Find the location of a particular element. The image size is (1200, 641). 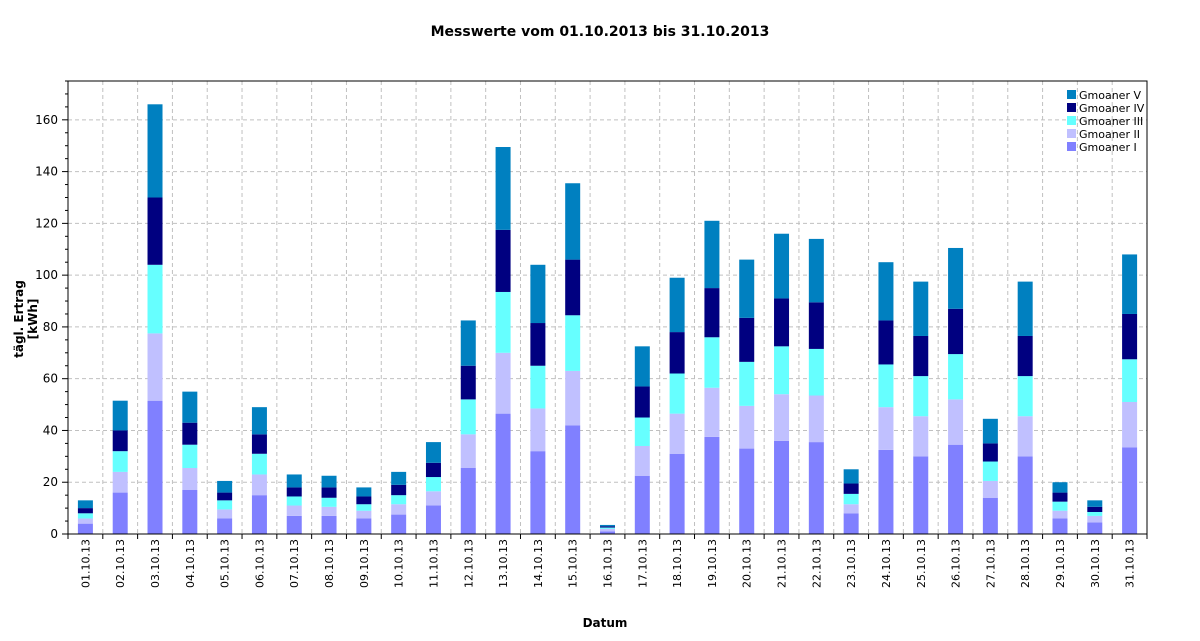

x-tick-label: 25.10.13 is located at coordinates (921, 563).